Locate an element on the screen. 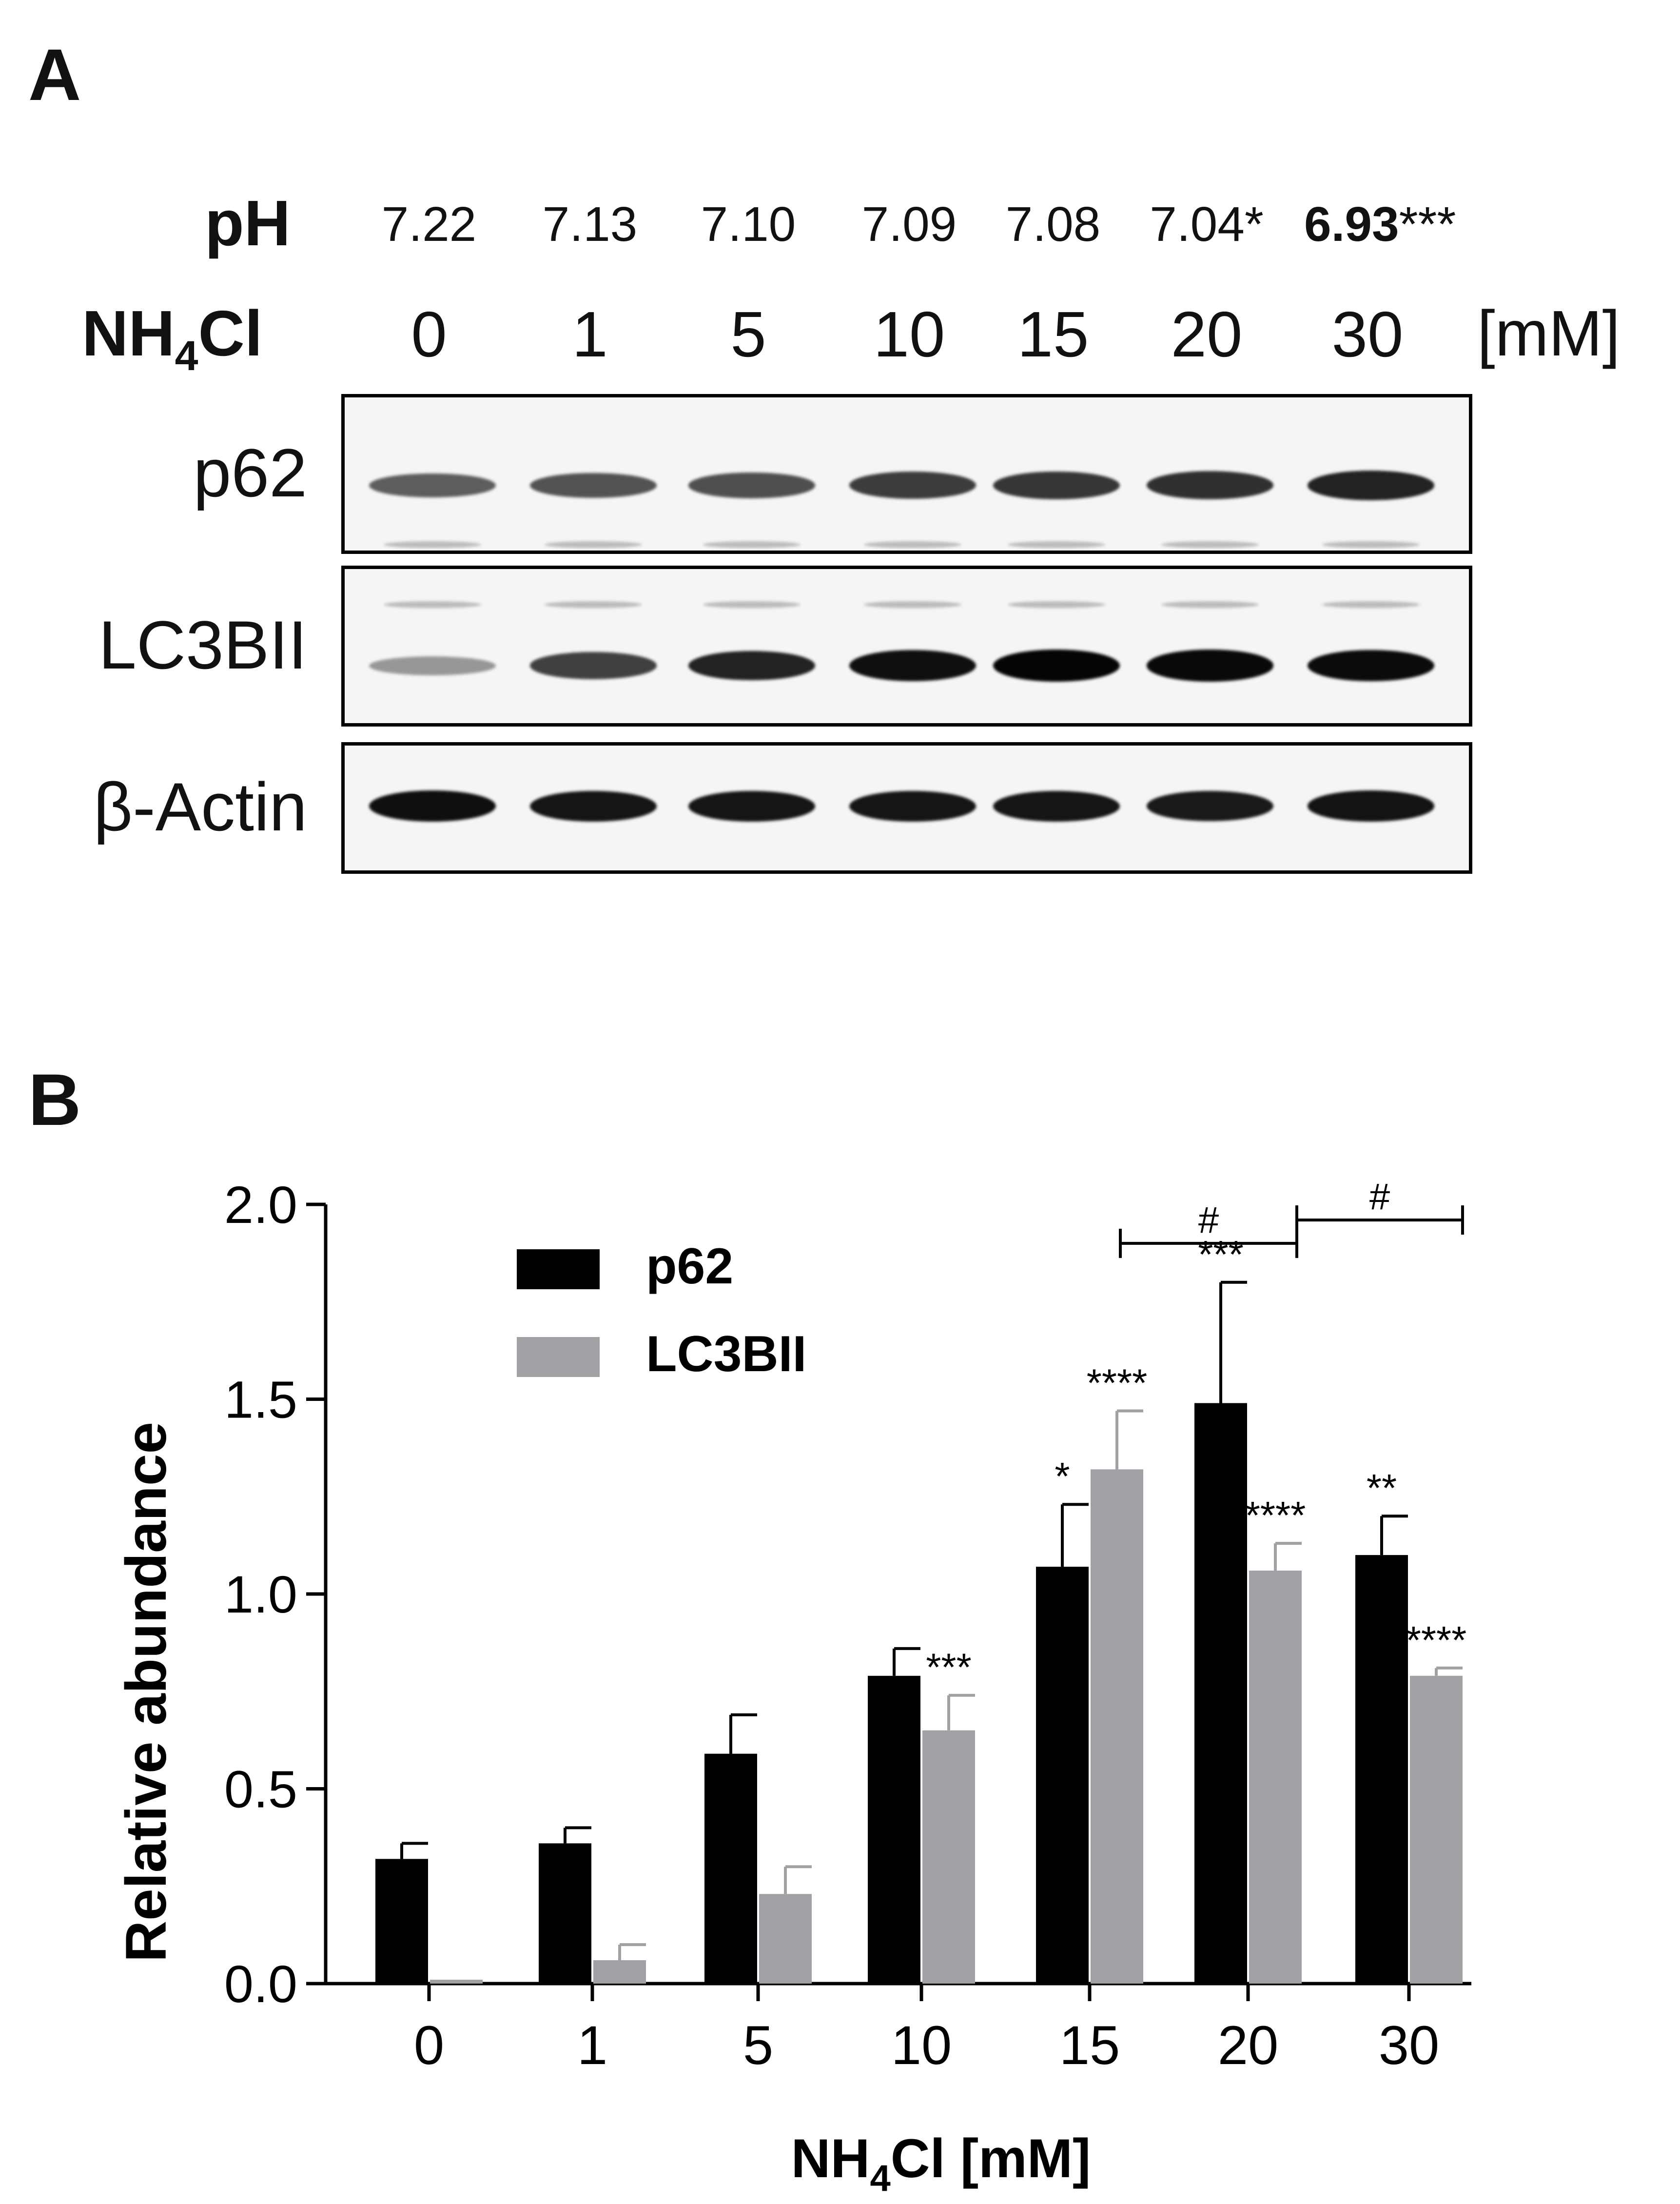  blot-p62 is located at coordinates (906, 474).